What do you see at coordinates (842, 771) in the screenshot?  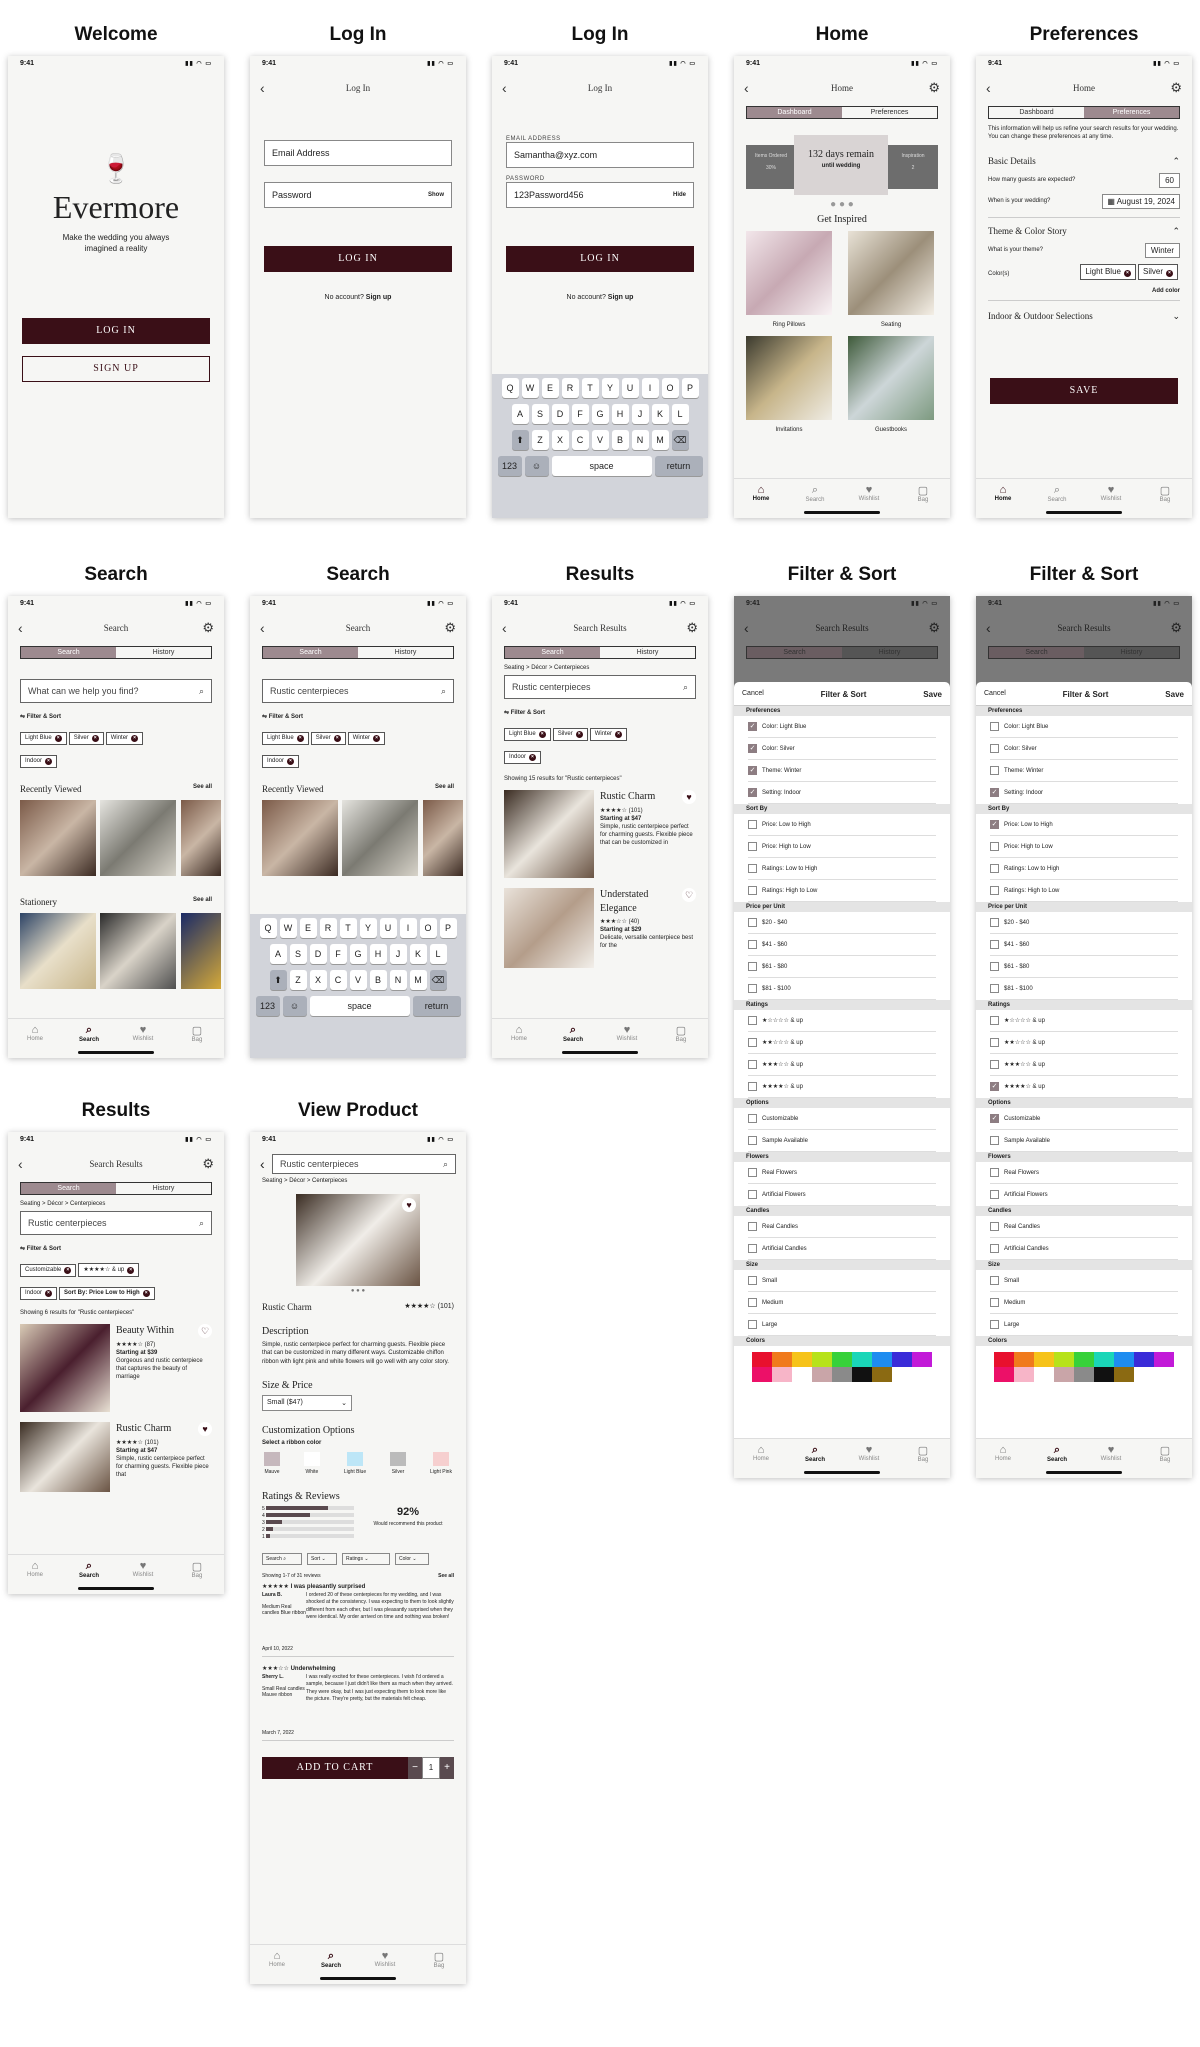 I see `filter-option: ✓ Theme: Winter` at bounding box center [842, 771].